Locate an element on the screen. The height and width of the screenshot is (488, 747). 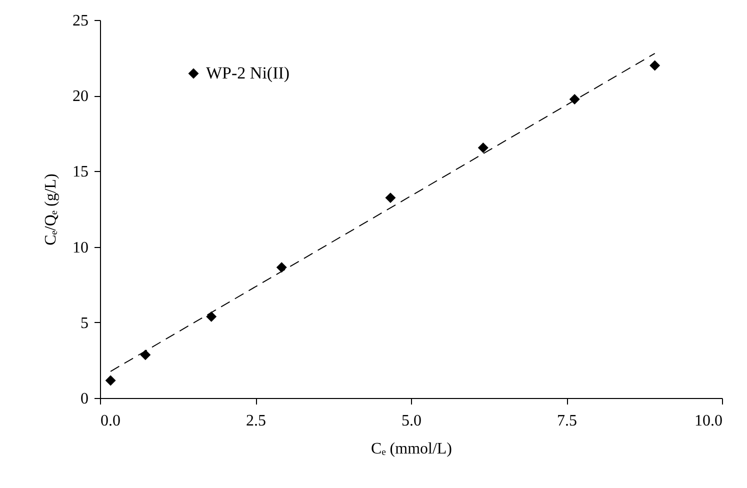
y-tick-label: 15 is located at coordinates (80, 172).